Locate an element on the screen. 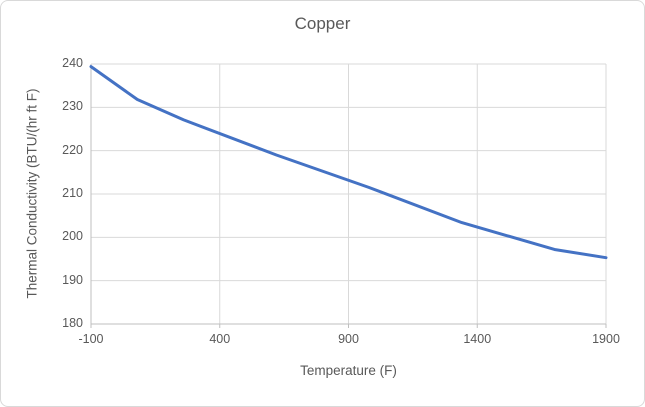  y-tick-label: 220 is located at coordinates (72, 149).